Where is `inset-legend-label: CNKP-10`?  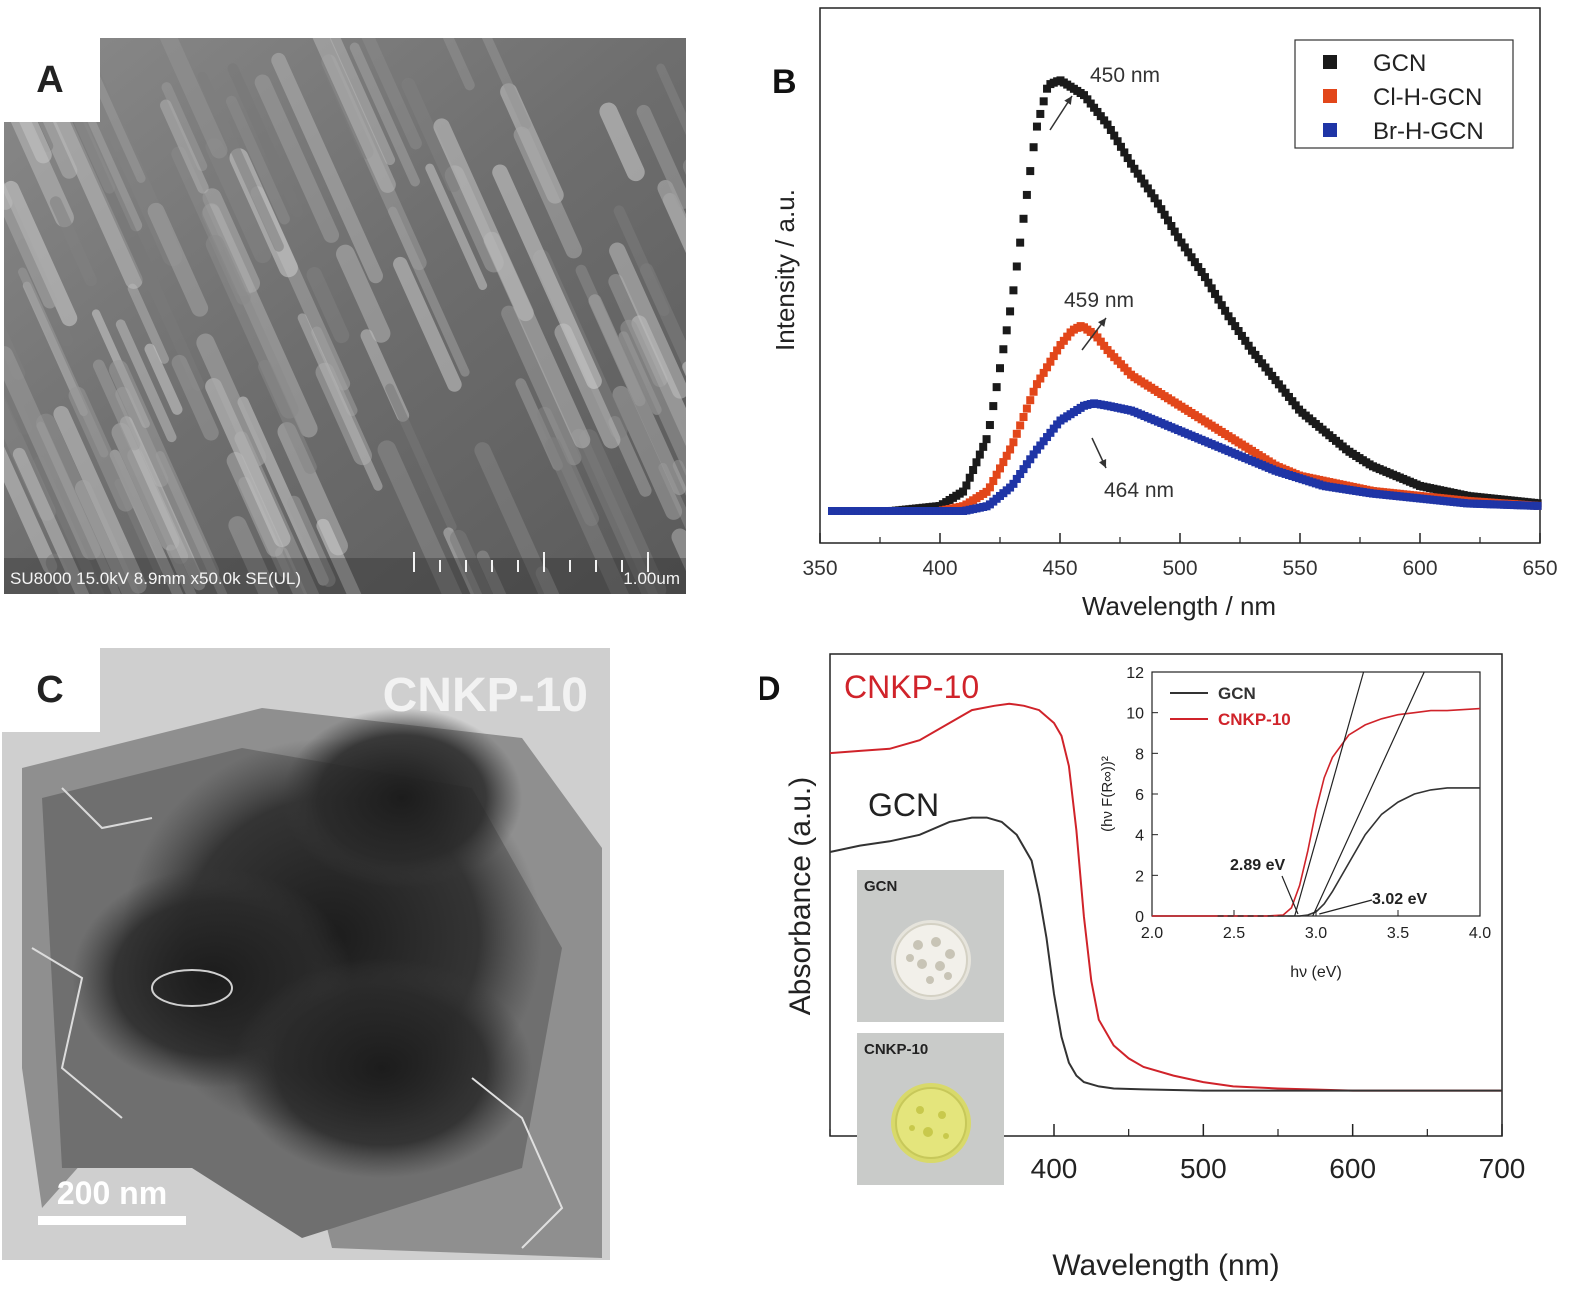
inset-legend-label: CNKP-10 is located at coordinates (1254, 719).